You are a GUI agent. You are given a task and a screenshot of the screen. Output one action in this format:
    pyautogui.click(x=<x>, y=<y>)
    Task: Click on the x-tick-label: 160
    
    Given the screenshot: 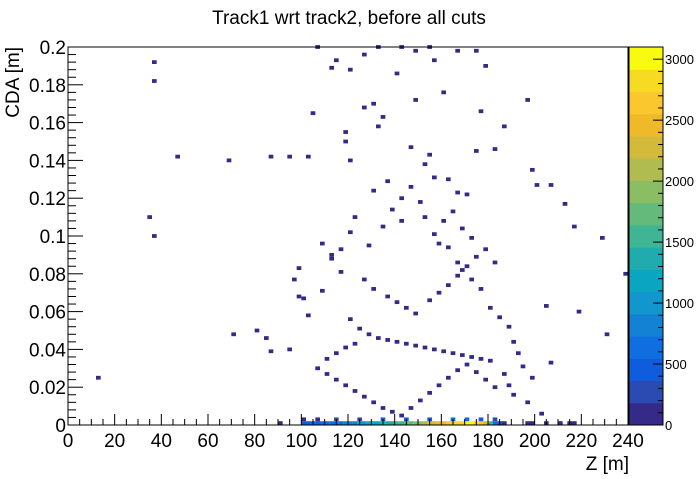 What is the action you would take?
    pyautogui.click(x=441, y=441)
    